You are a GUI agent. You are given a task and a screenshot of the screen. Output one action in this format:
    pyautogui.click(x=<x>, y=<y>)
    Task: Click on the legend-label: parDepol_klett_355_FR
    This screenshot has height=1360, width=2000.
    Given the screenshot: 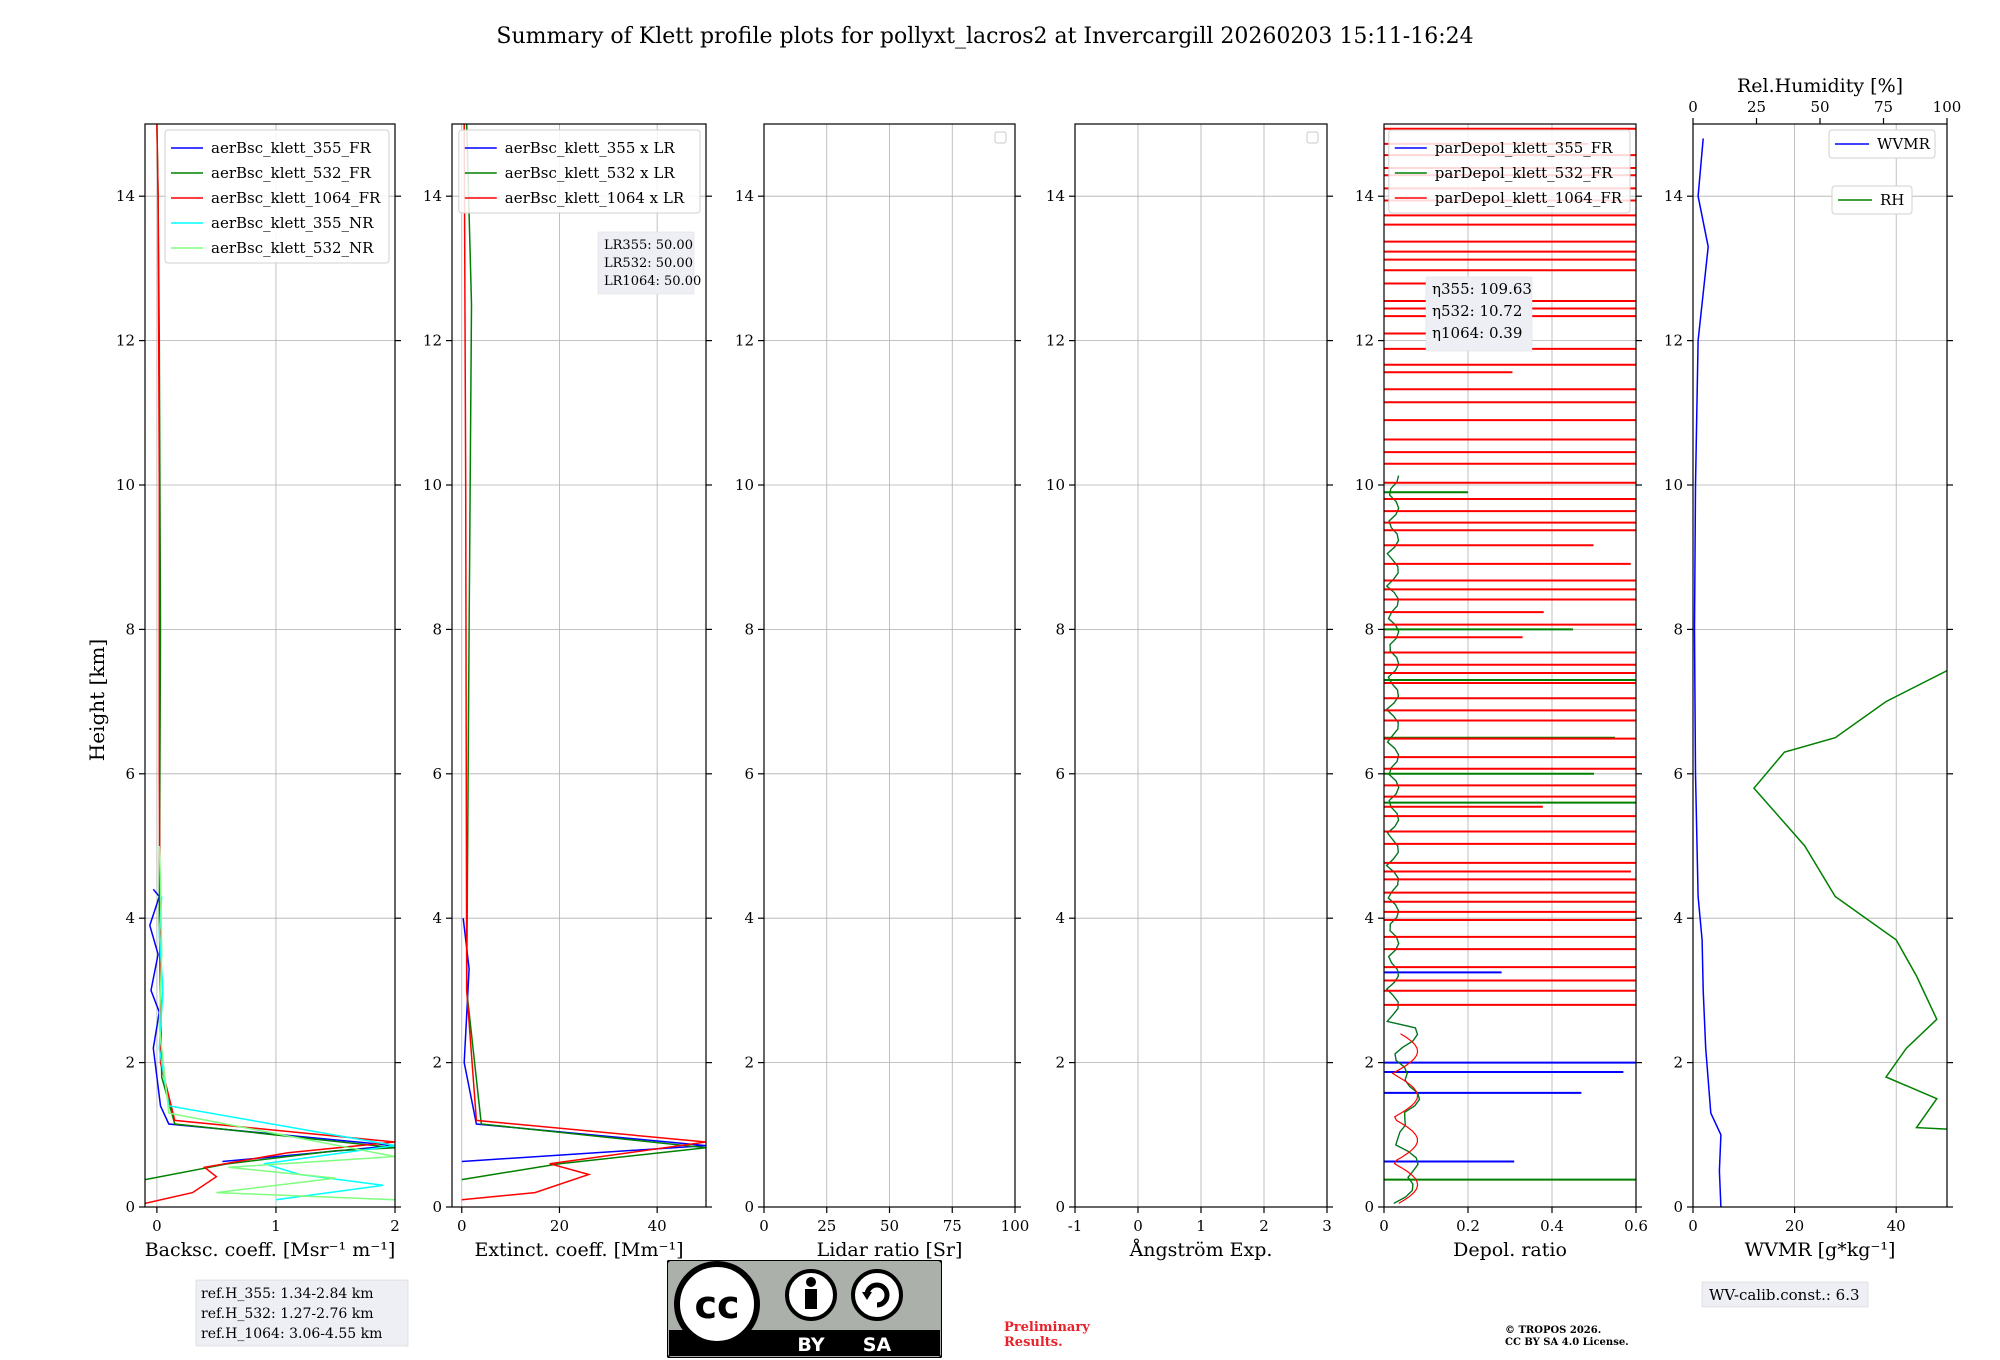 What is the action you would take?
    pyautogui.click(x=1524, y=148)
    